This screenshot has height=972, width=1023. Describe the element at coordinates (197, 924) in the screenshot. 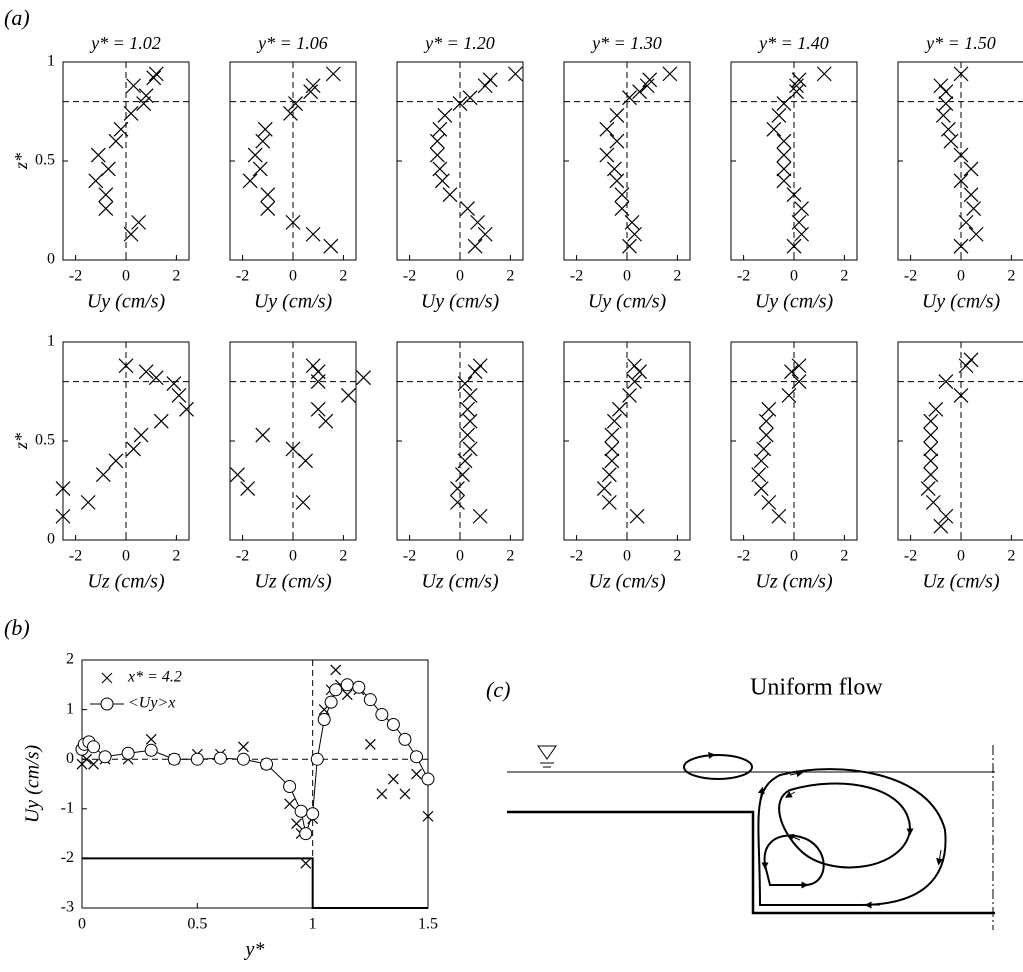

I see `x-tick-label: 0.5` at that location.